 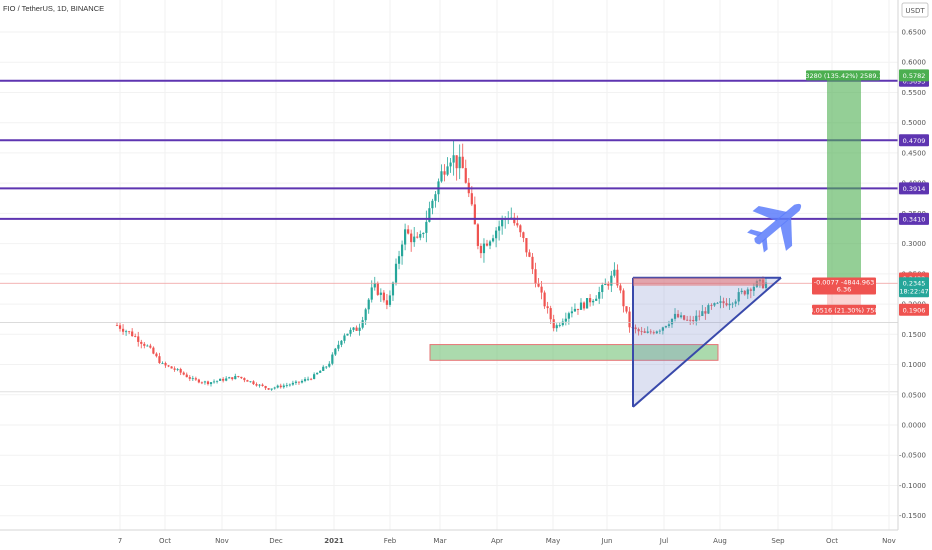 I want to click on currency-label: USDT, so click(x=915, y=11).